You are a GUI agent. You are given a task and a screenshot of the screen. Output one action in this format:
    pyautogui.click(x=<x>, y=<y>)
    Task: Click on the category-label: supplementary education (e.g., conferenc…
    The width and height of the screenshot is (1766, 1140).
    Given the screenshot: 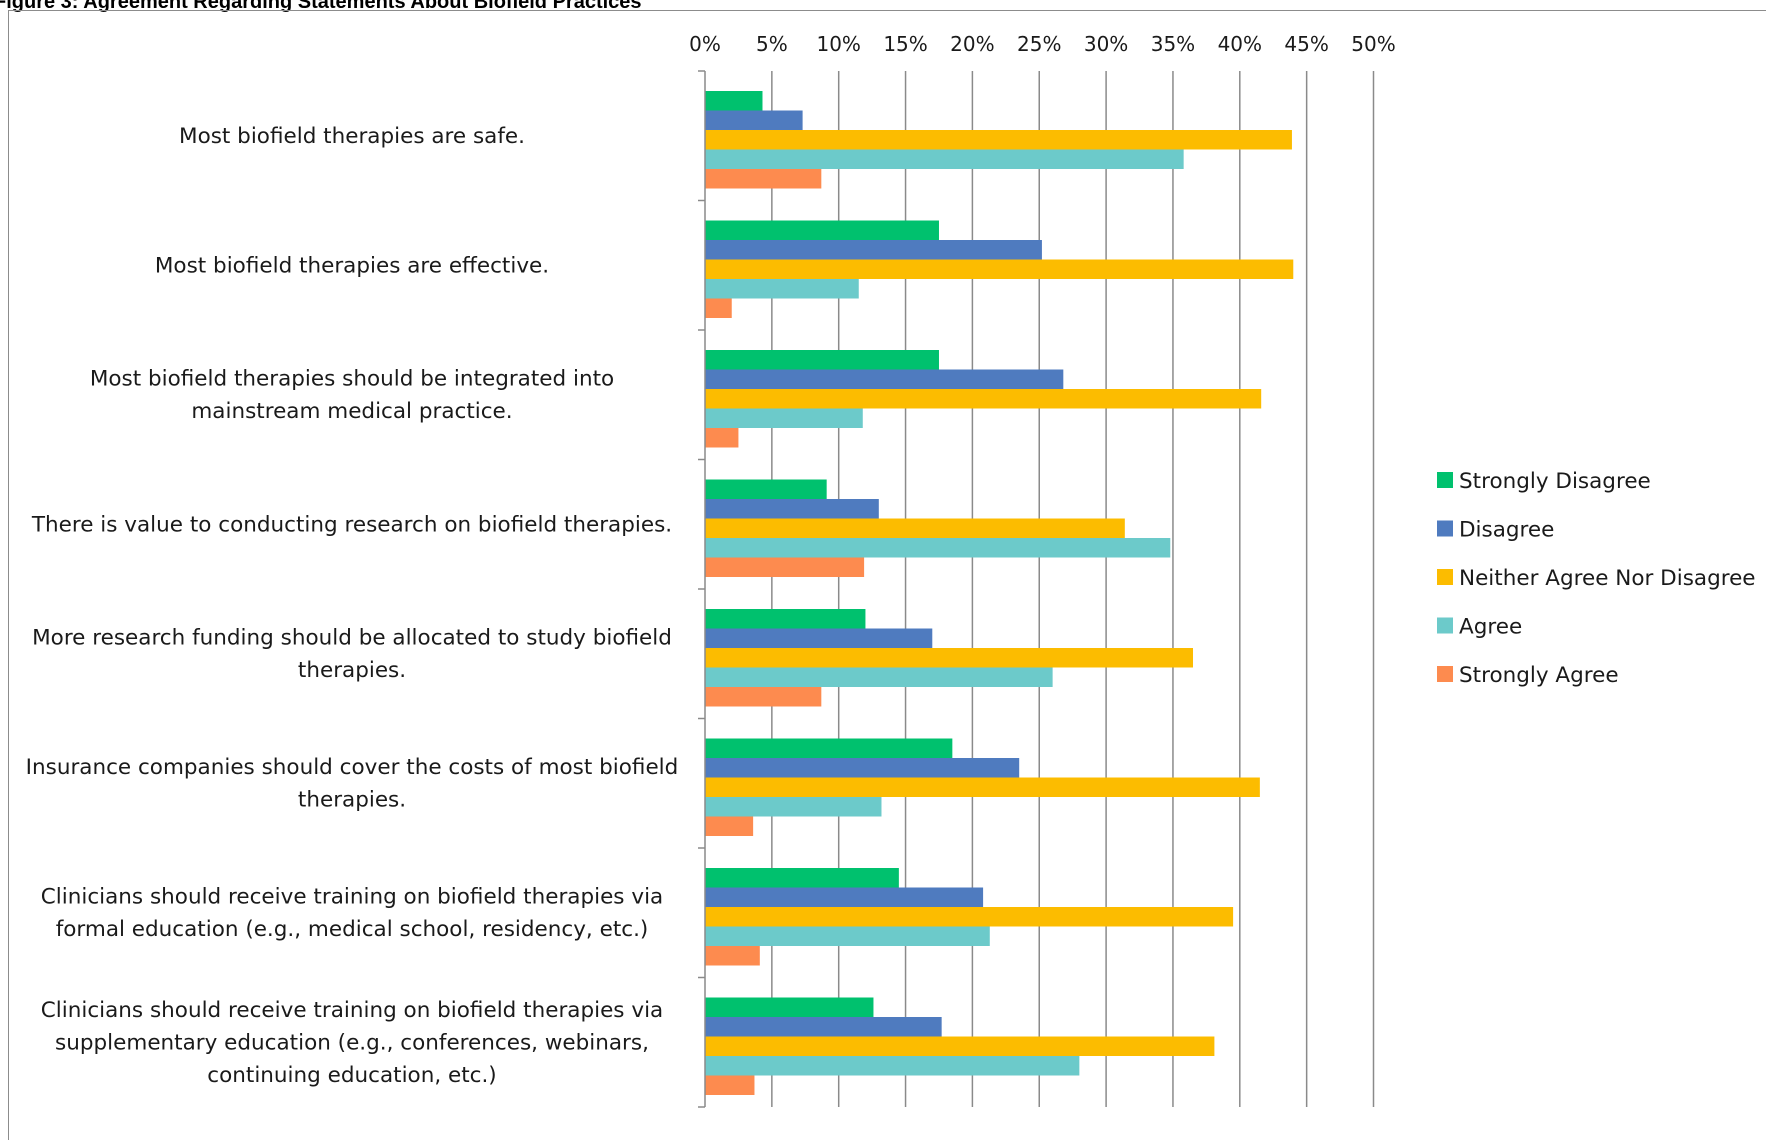 What is the action you would take?
    pyautogui.click(x=352, y=1042)
    